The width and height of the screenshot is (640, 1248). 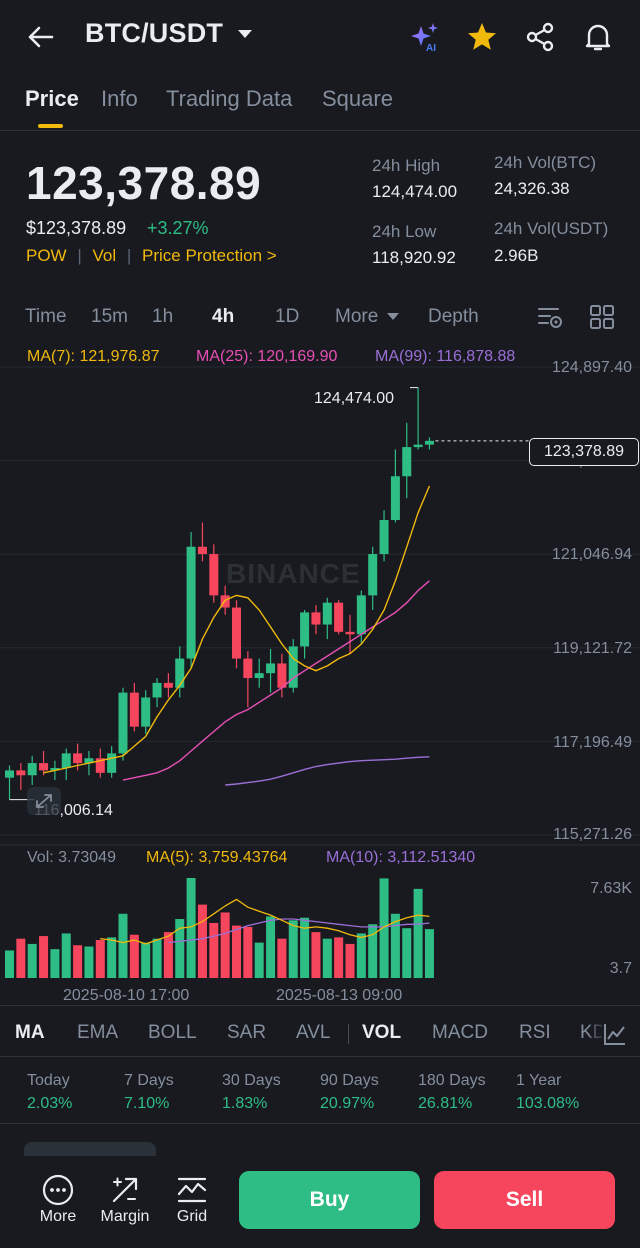 I want to click on ai-sparkle-icon: AI, so click(x=425, y=37).